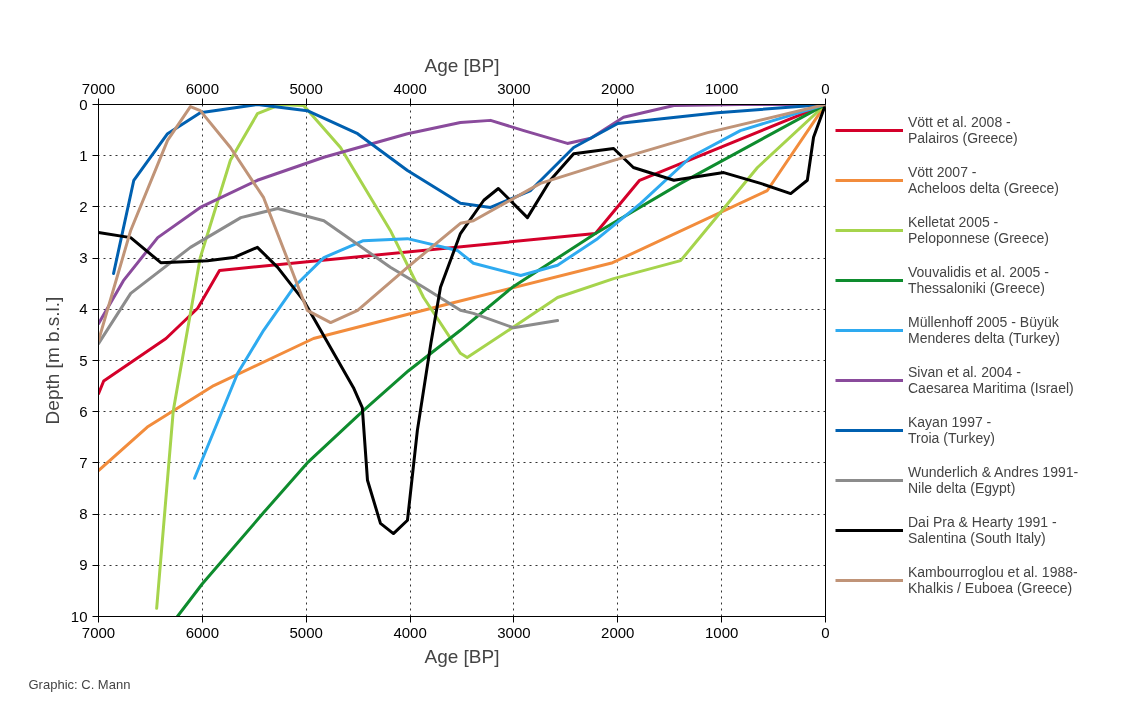 The height and width of the screenshot is (711, 1138). Describe the element at coordinates (83, 565) in the screenshot. I see `y-tick-label: 9` at that location.